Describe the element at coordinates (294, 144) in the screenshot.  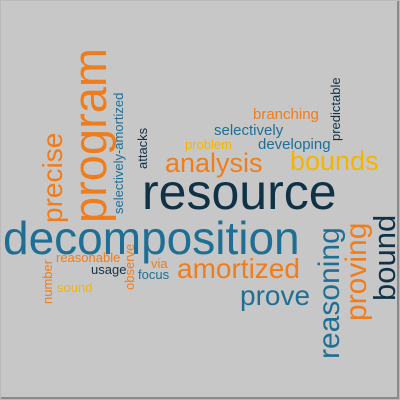
I see `word-developing: developing` at that location.